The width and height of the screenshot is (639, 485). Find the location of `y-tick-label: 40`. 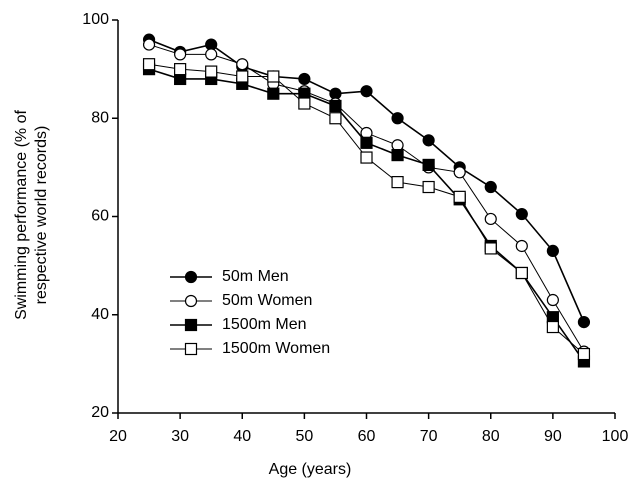

y-tick-label: 40 is located at coordinates (100, 314).